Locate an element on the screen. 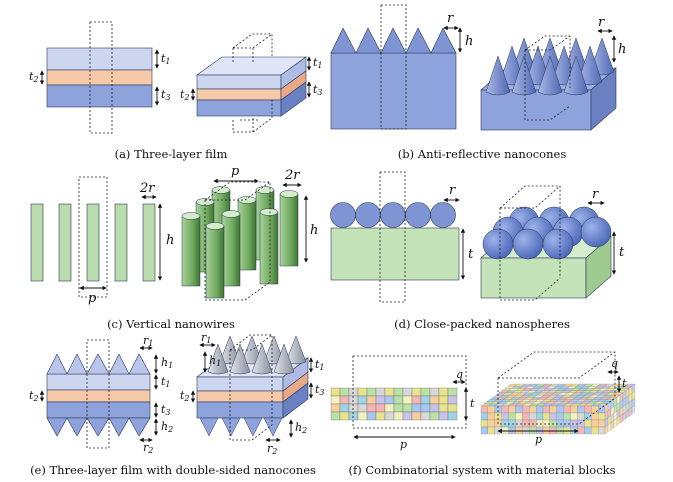 The height and width of the screenshot is (482, 673). spheres-2d is located at coordinates (395, 237).